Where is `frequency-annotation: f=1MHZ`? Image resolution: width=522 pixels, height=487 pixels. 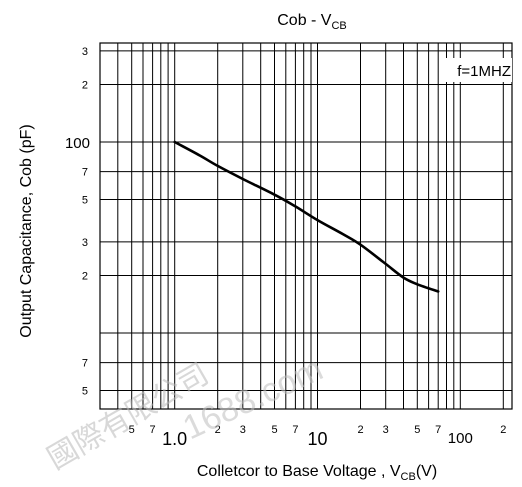 frequency-annotation: f=1MHZ is located at coordinates (484, 71).